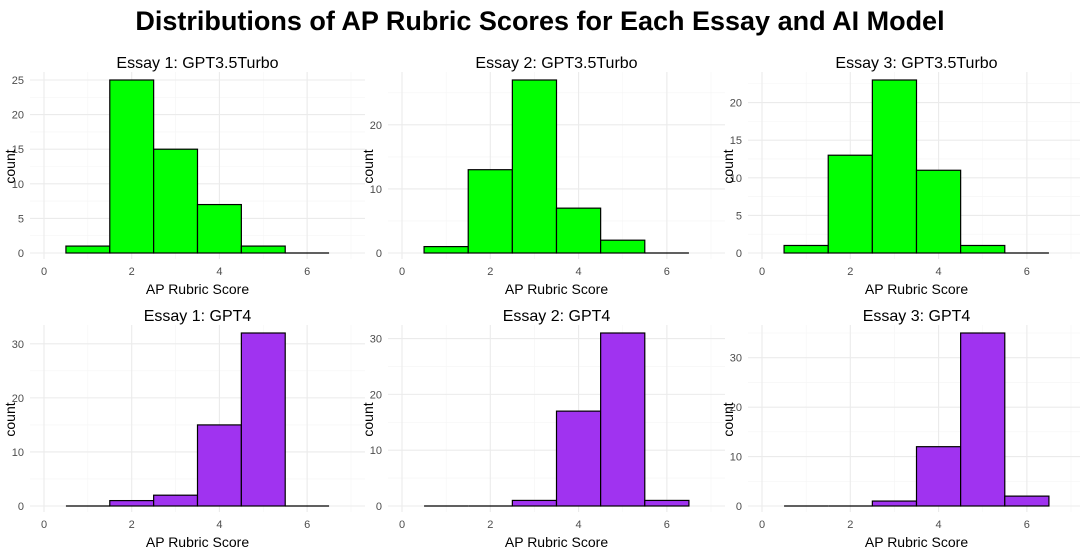  I want to click on panel-title: Essay 3: GPT4, so click(917, 316).